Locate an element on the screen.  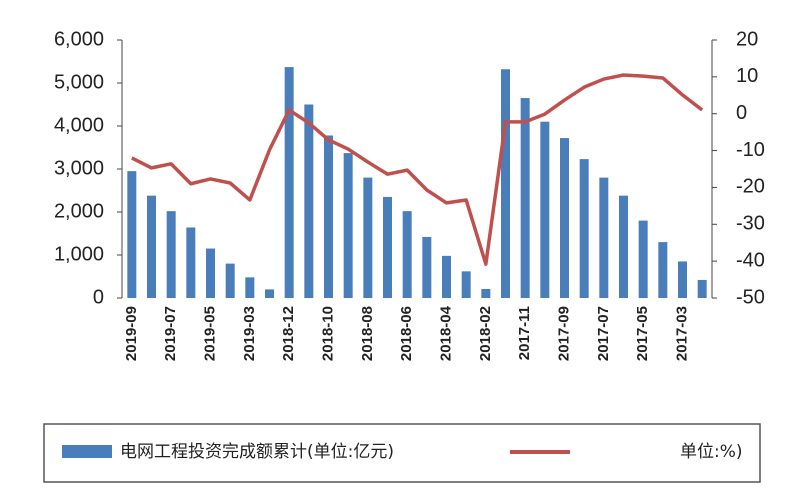
x-tick-label: 2017-03 is located at coordinates (681, 333).